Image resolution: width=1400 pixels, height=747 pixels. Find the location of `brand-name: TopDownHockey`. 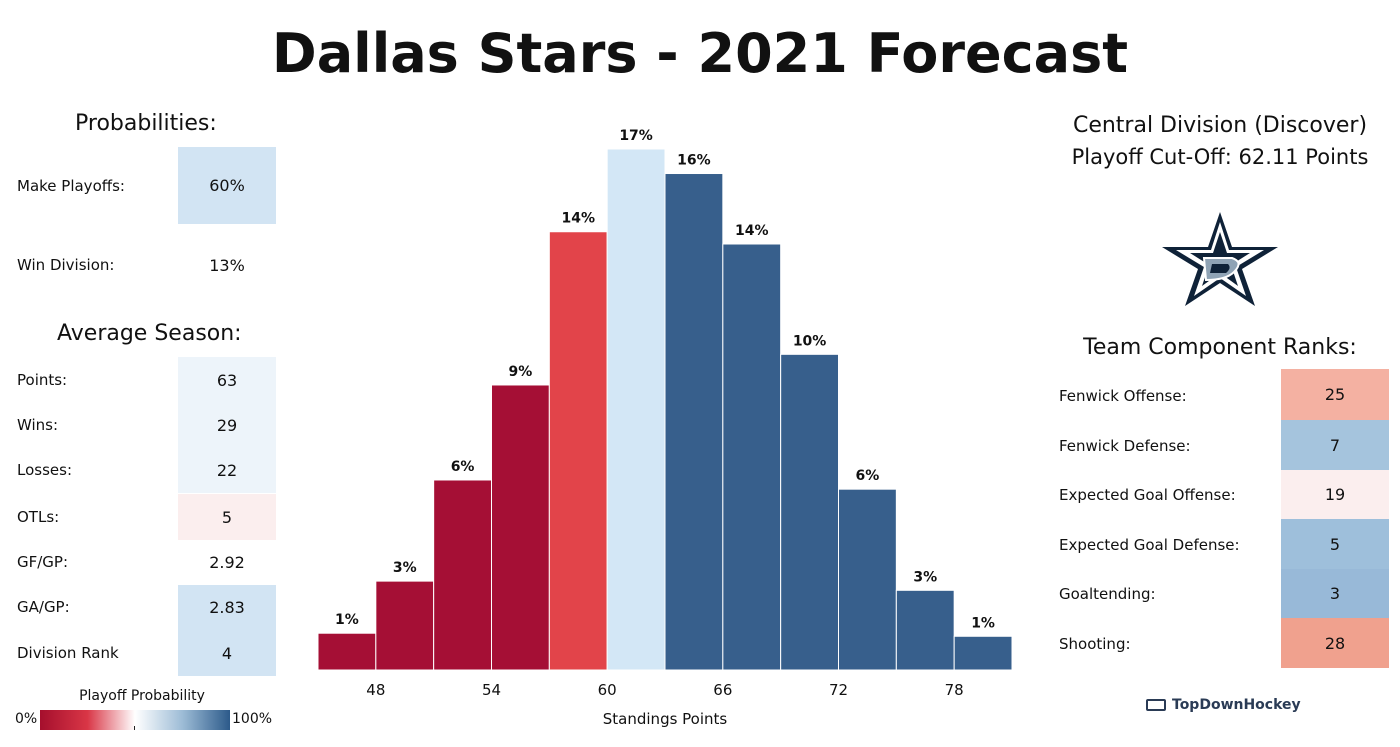

brand-name: TopDownHockey is located at coordinates (1236, 705).